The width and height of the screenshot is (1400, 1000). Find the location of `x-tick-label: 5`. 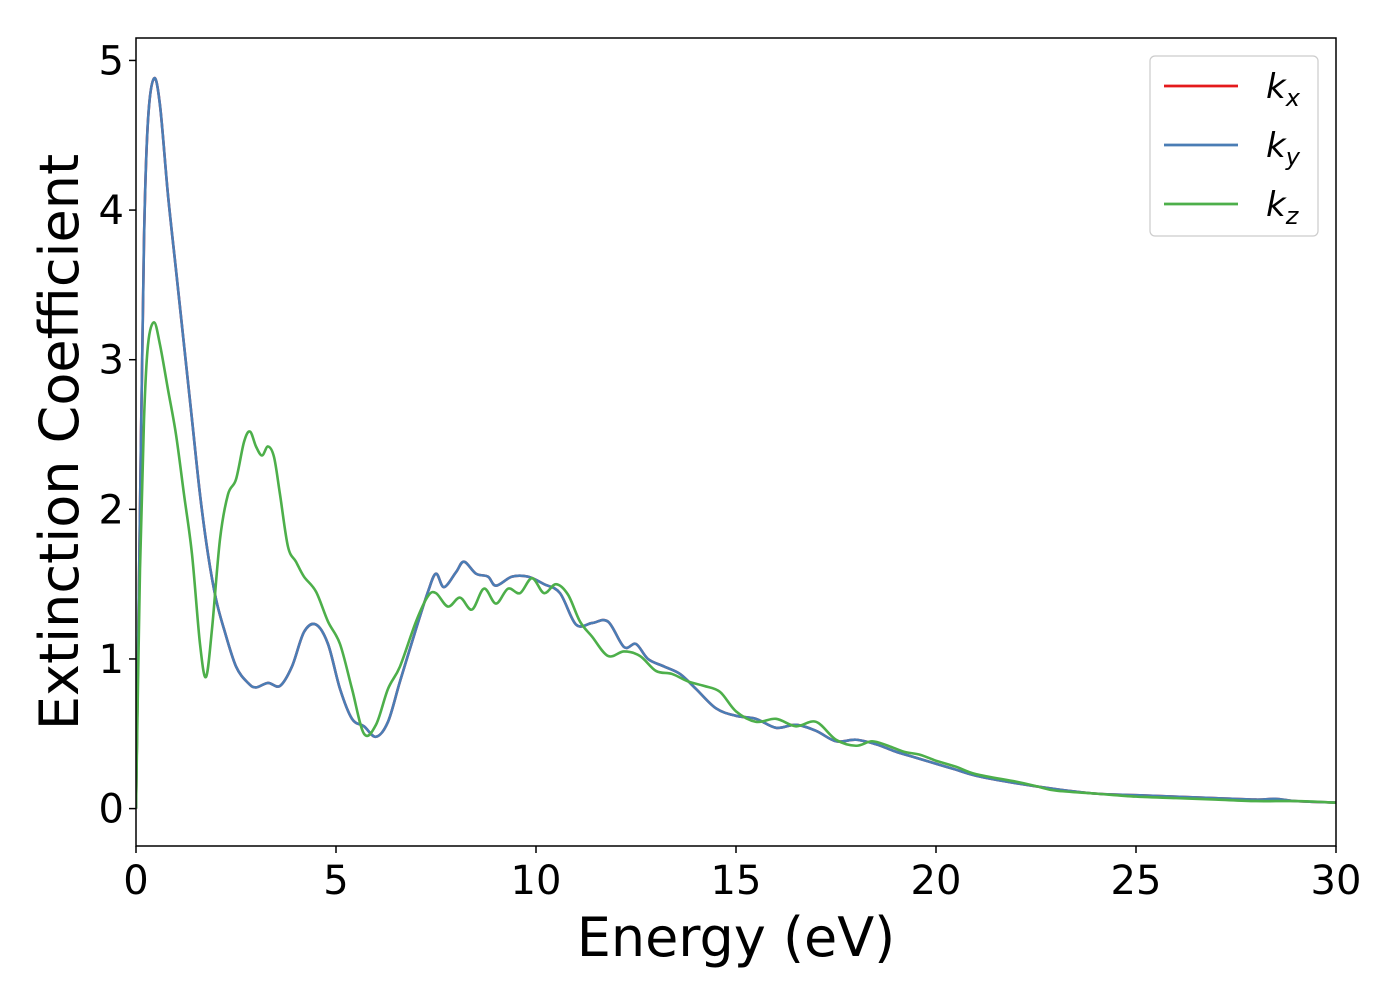

x-tick-label: 5 is located at coordinates (335, 881).